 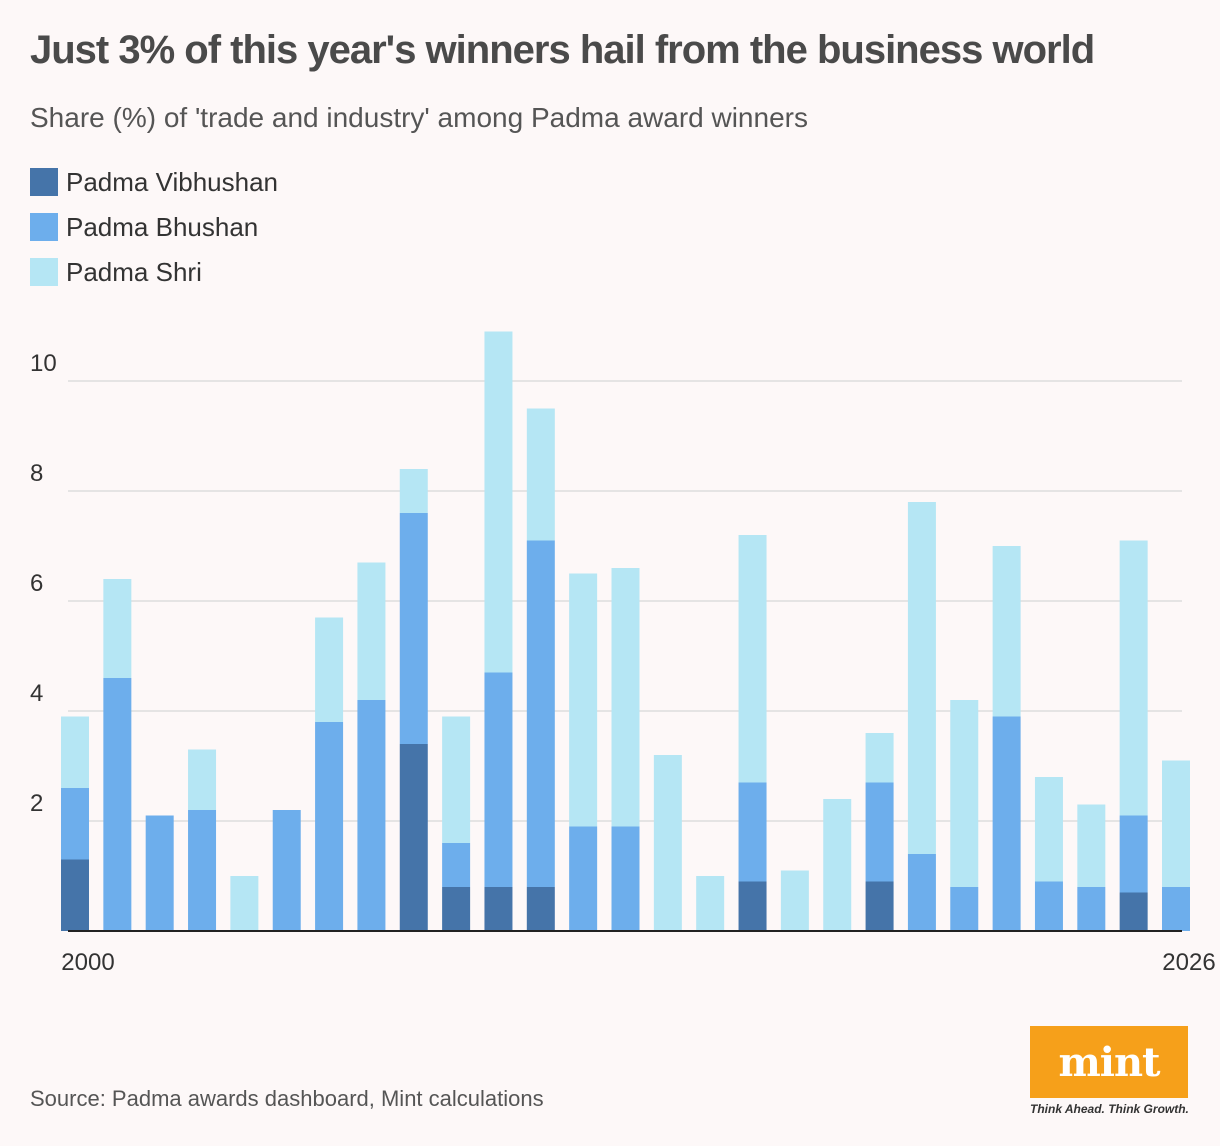 I want to click on y-tick-label-8: 8, so click(x=36, y=473).